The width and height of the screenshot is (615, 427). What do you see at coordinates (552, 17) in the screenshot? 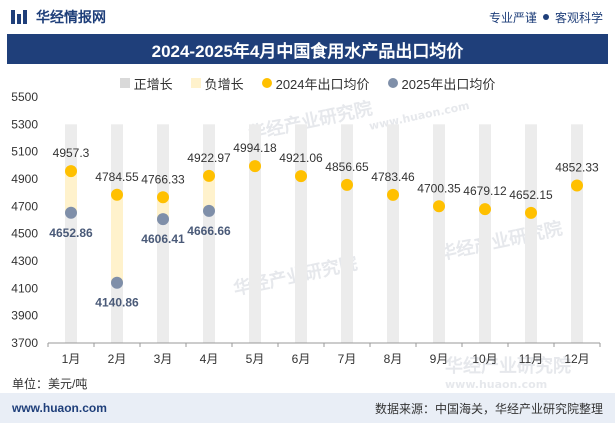
I see `slogan: 专业严谨 客观科学` at bounding box center [552, 17].